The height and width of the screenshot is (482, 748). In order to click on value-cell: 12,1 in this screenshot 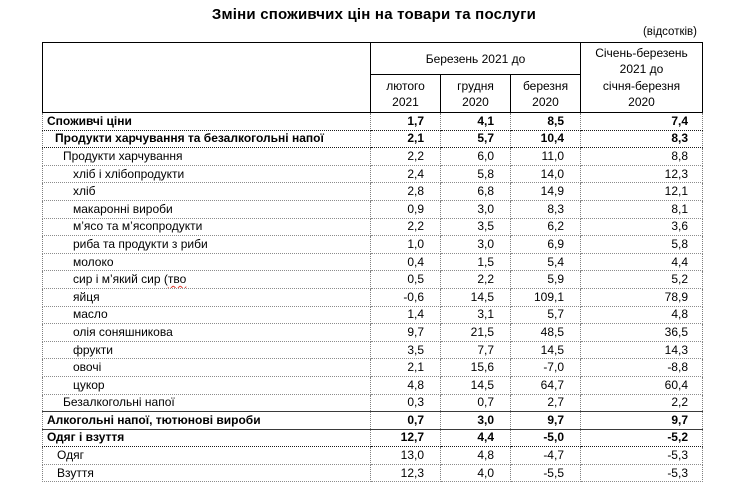, I will do `click(641, 191)`.